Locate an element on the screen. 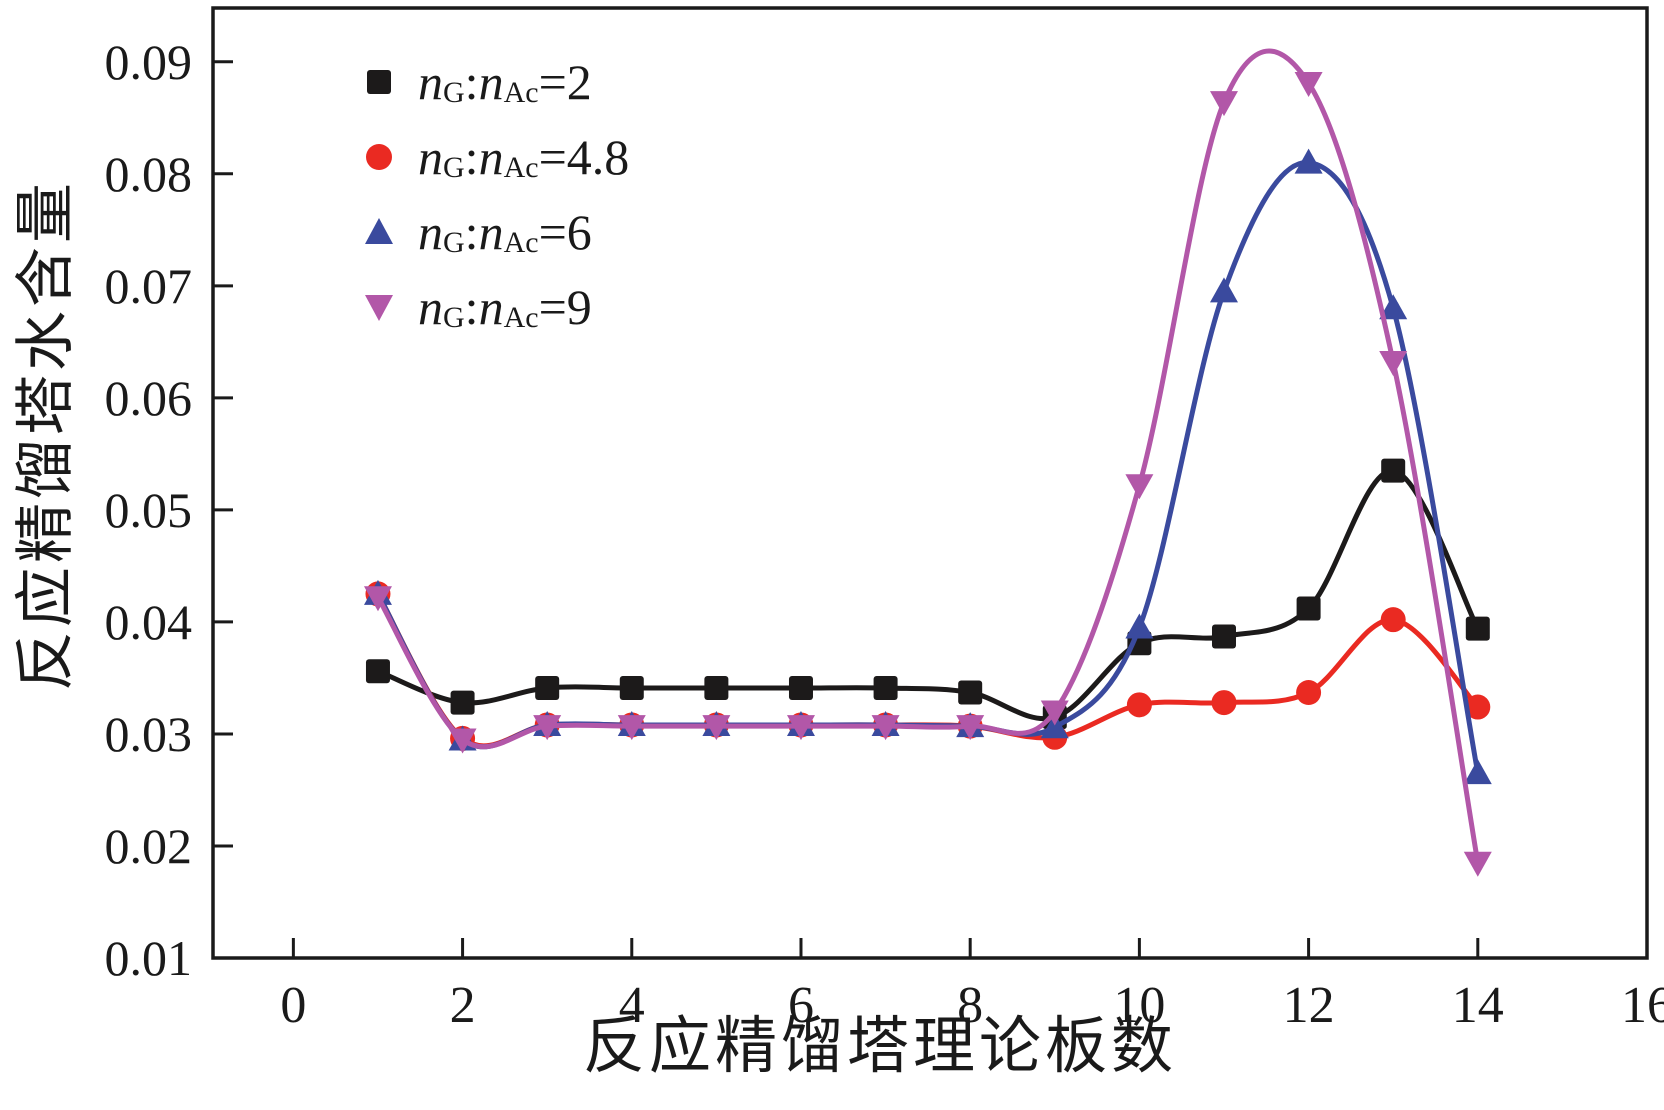 Image resolution: width=1664 pixels, height=1110 pixels. y-tick-label: 0.05 is located at coordinates (149, 510).